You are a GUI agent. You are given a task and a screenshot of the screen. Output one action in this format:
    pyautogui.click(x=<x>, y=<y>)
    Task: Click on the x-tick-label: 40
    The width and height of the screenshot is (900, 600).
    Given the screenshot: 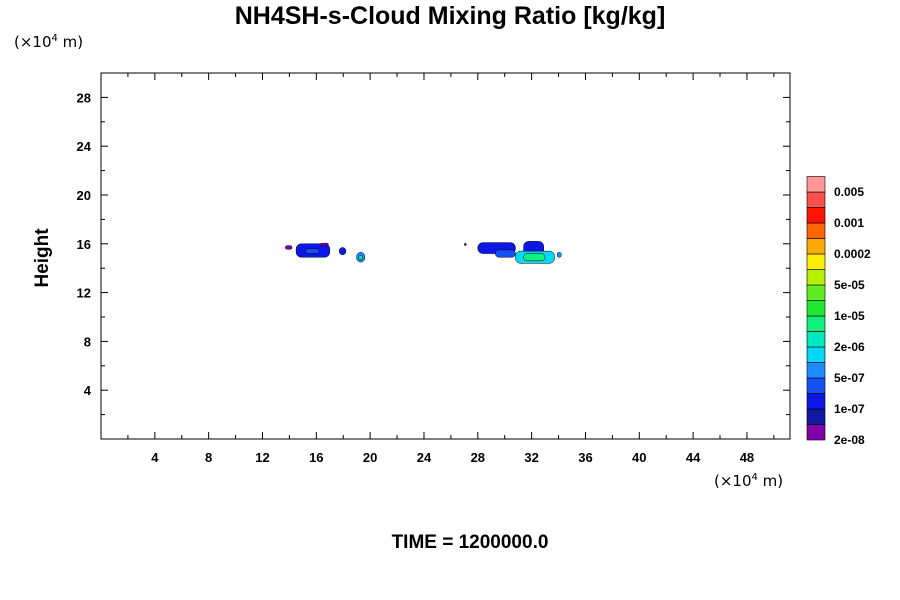 What is the action you would take?
    pyautogui.click(x=639, y=457)
    